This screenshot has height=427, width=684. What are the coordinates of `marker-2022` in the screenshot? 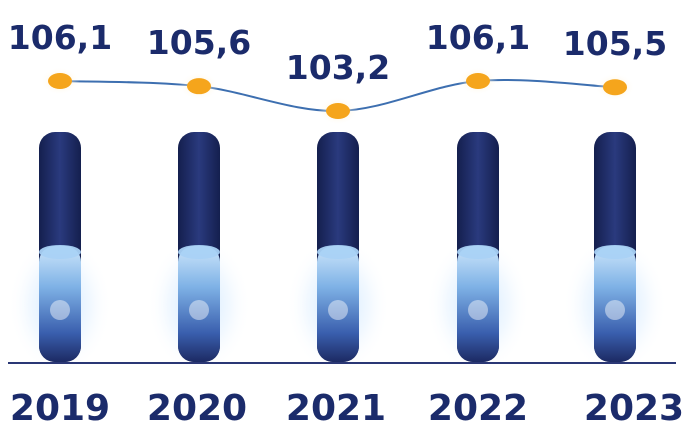 It's located at (478, 81).